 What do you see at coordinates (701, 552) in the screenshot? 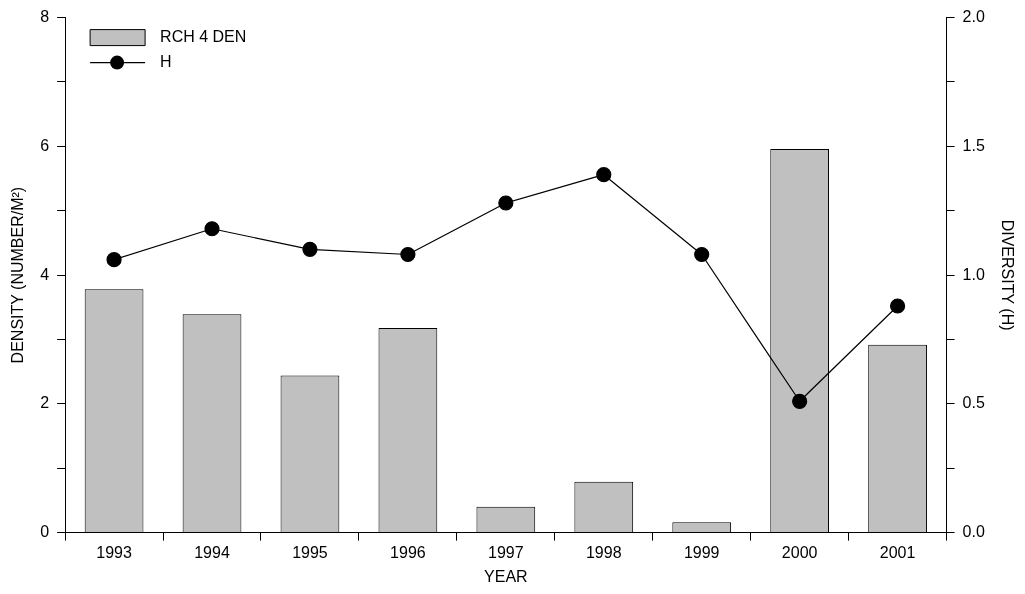
I see `x-tick-label: 1999` at bounding box center [701, 552].